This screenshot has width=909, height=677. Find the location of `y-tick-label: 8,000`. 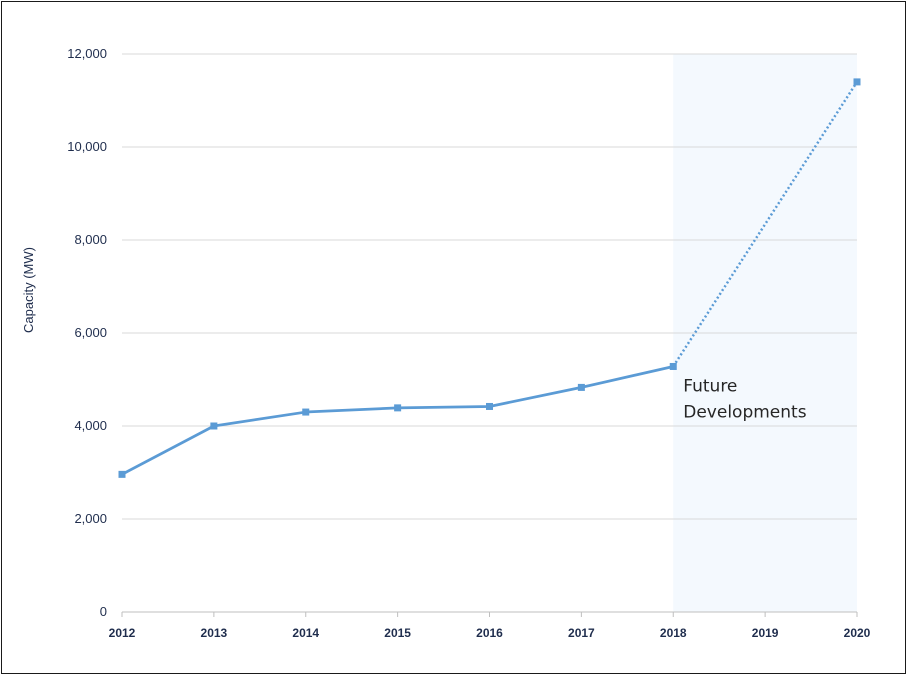

y-tick-label: 8,000 is located at coordinates (90, 239).